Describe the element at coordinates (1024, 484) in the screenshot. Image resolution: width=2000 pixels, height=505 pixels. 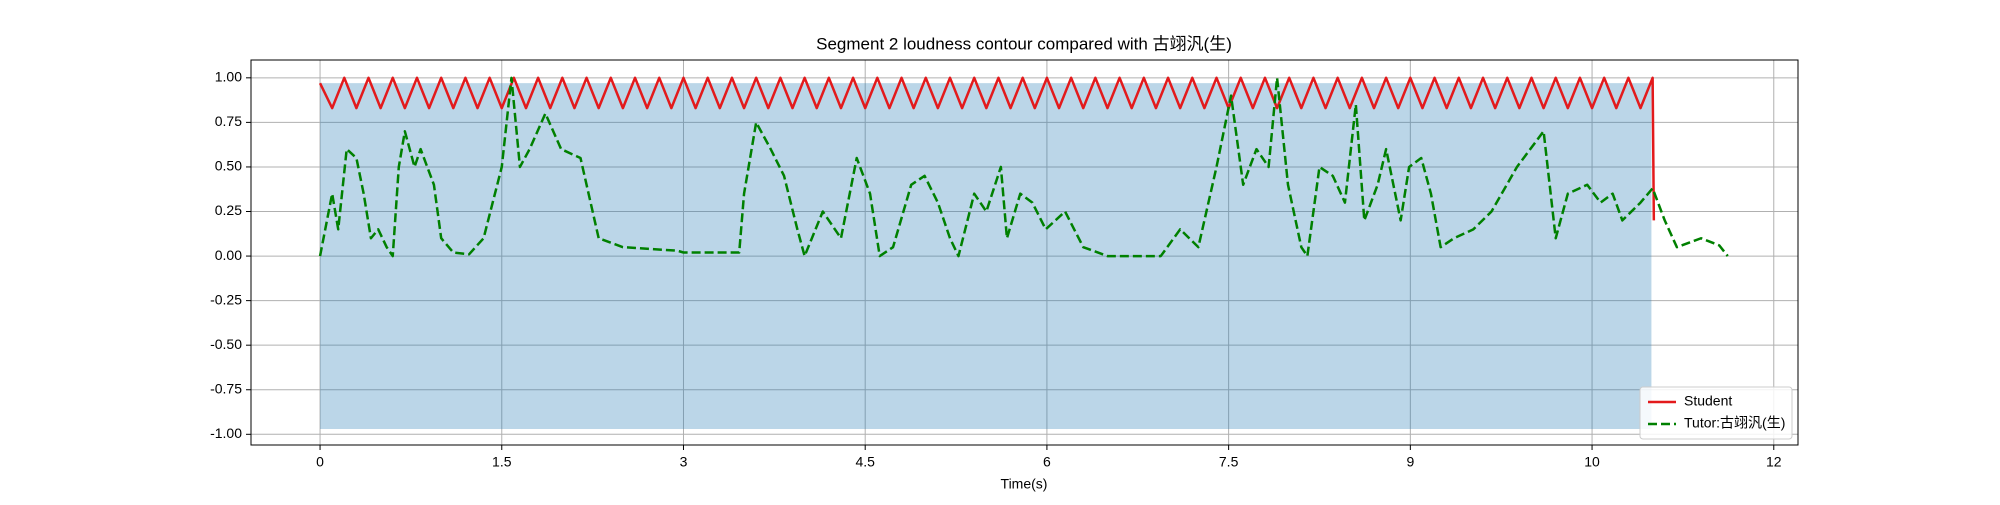
I see `x-axis-label: Time(s)` at that location.